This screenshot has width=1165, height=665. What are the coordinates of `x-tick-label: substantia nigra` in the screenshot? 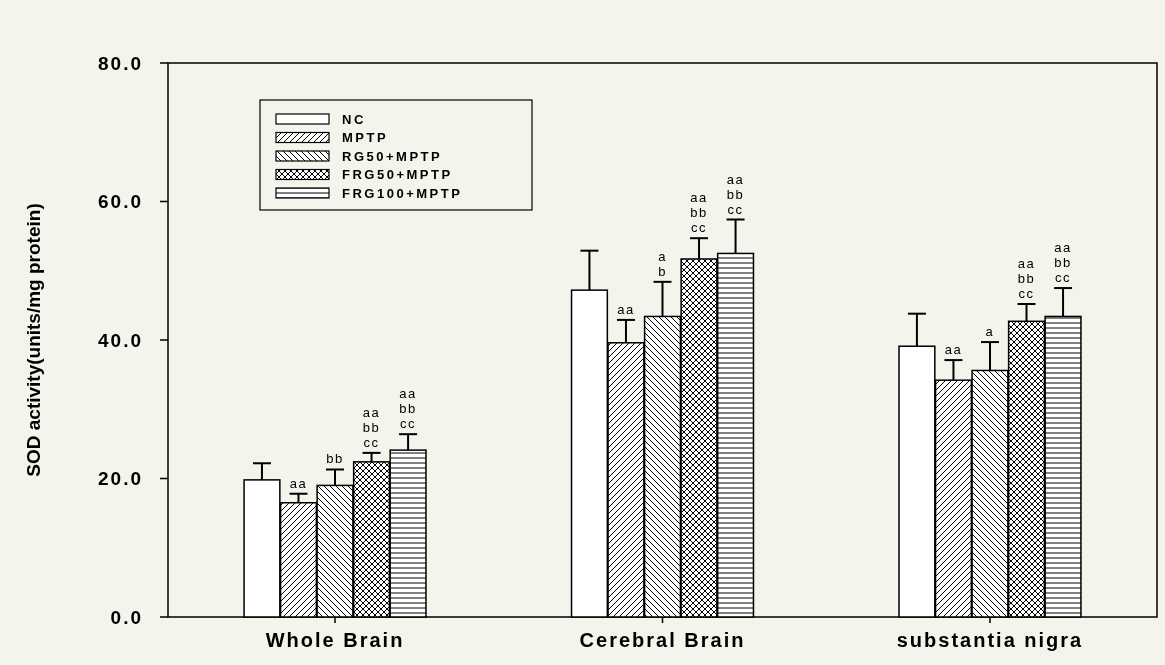 It's located at (990, 640).